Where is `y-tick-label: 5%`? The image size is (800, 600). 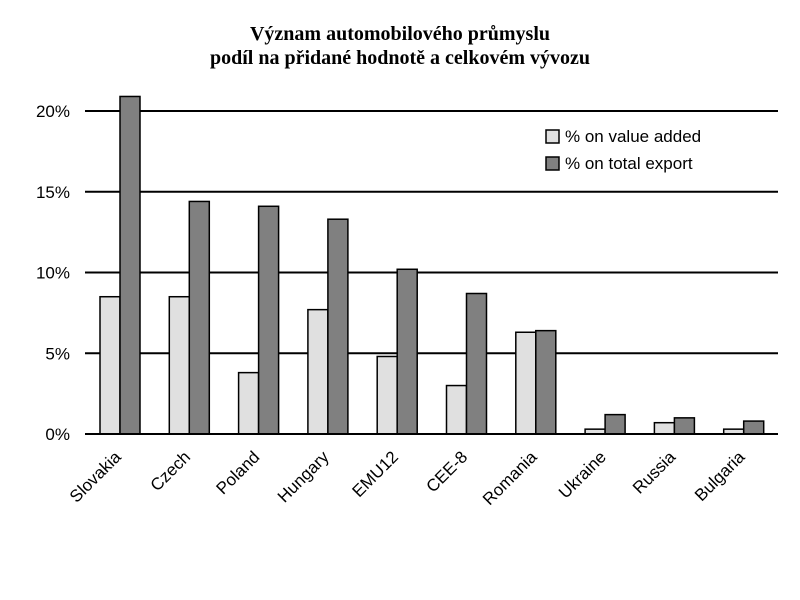
y-tick-label: 5% is located at coordinates (57, 353).